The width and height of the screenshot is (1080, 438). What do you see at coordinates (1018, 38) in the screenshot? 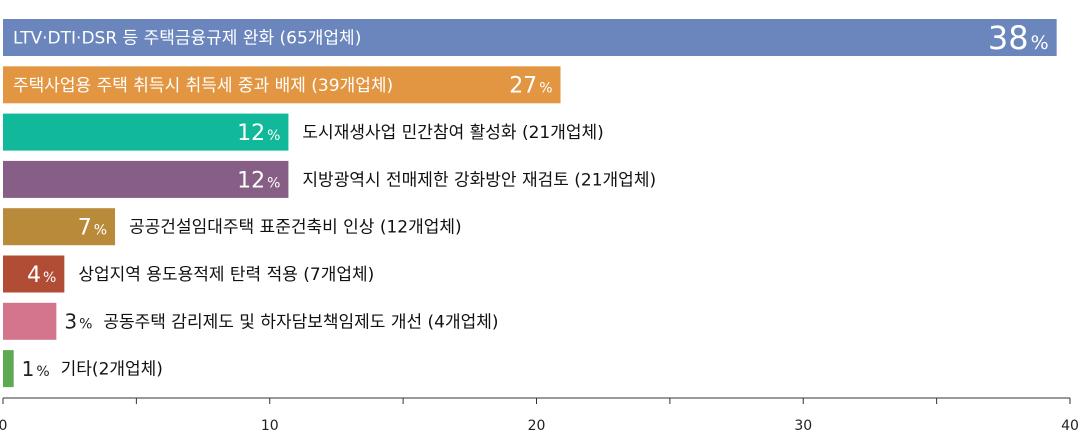
I see `value-label-1: 38%` at bounding box center [1018, 38].